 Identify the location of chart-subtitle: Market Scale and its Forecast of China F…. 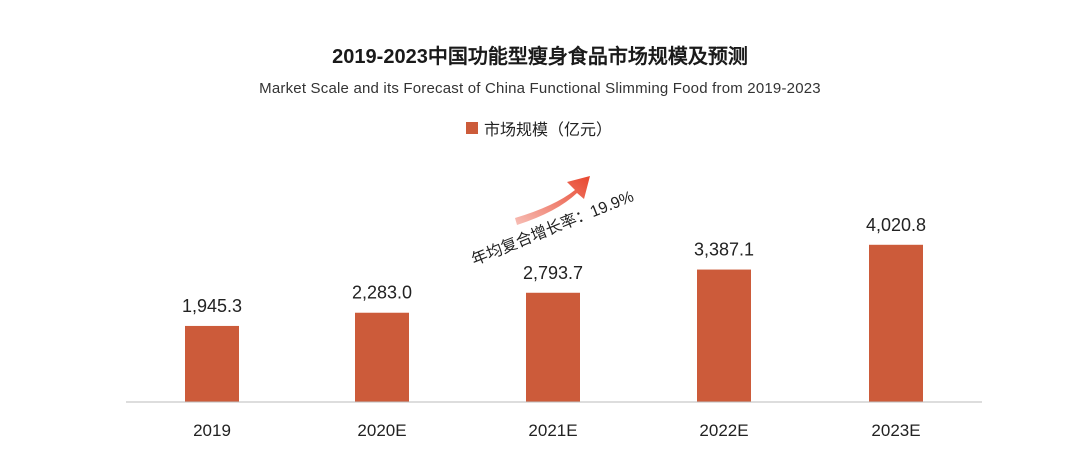
(540, 88).